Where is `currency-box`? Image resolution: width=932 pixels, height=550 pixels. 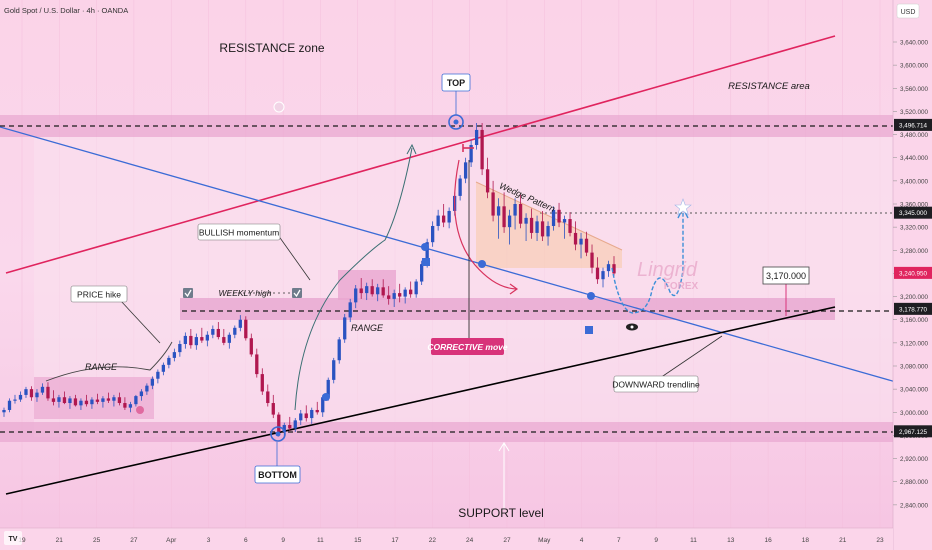 currency-box is located at coordinates (908, 11).